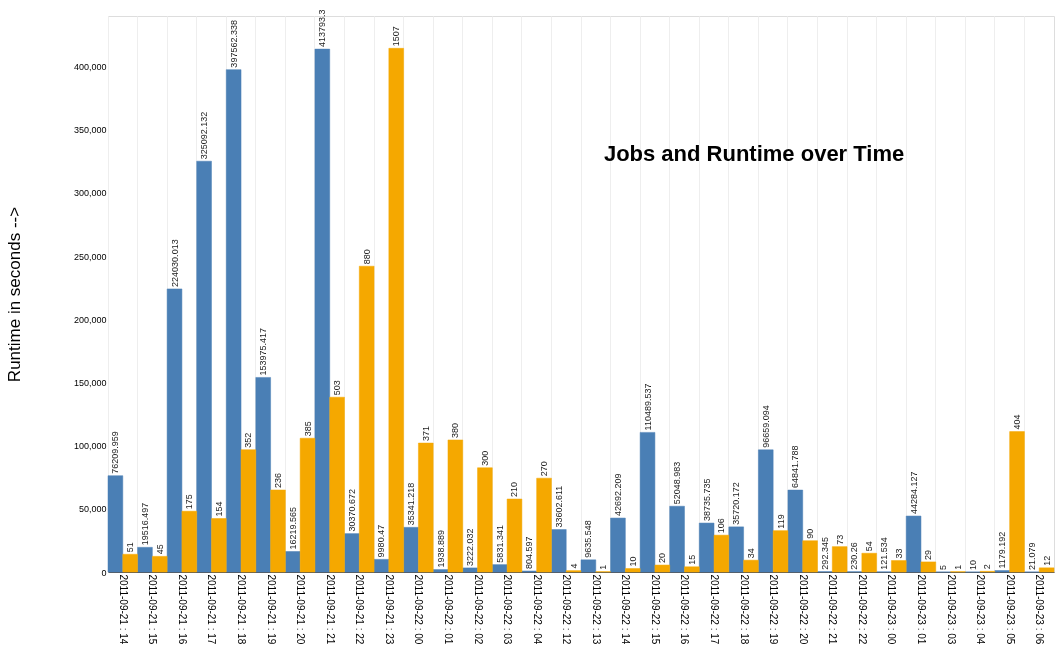  I want to click on x-tick-label: 2011-09-22 : 14, so click(626, 609).